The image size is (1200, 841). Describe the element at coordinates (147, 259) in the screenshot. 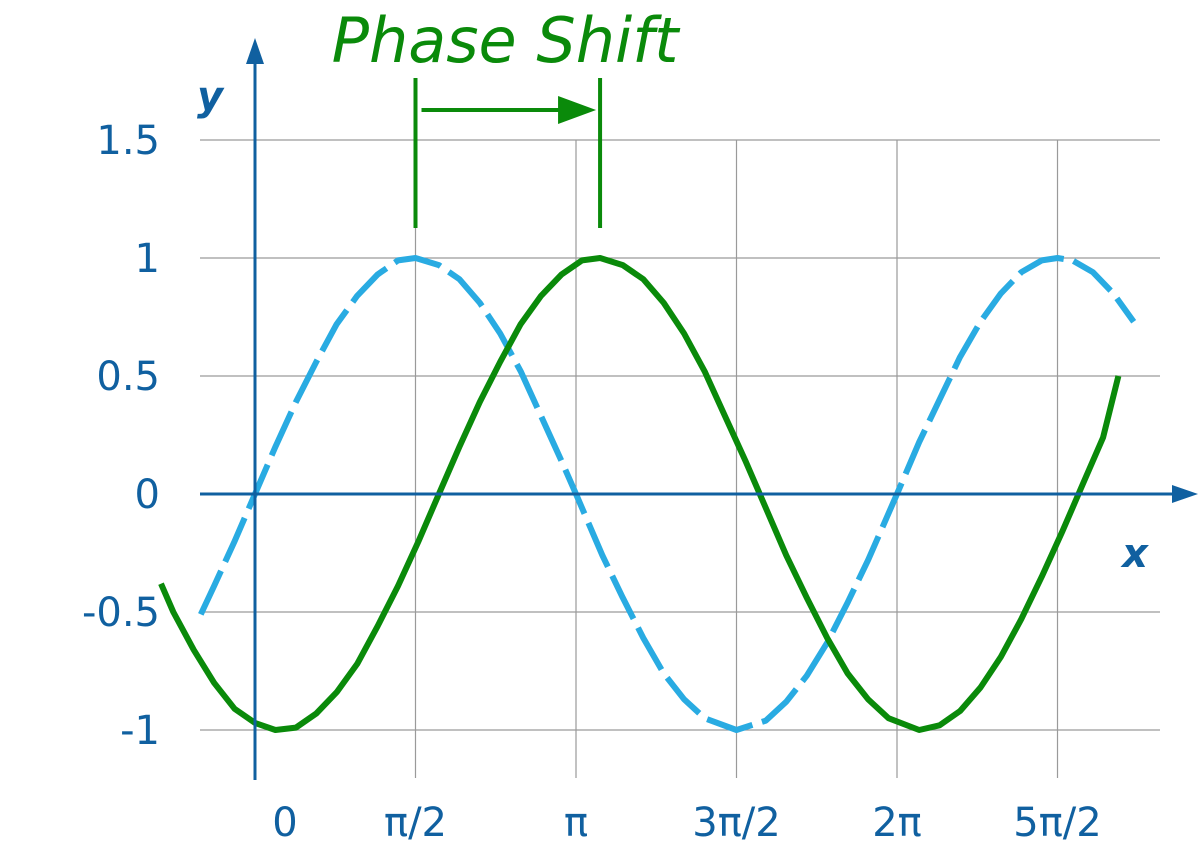

I see `y-tick-label: 1` at that location.